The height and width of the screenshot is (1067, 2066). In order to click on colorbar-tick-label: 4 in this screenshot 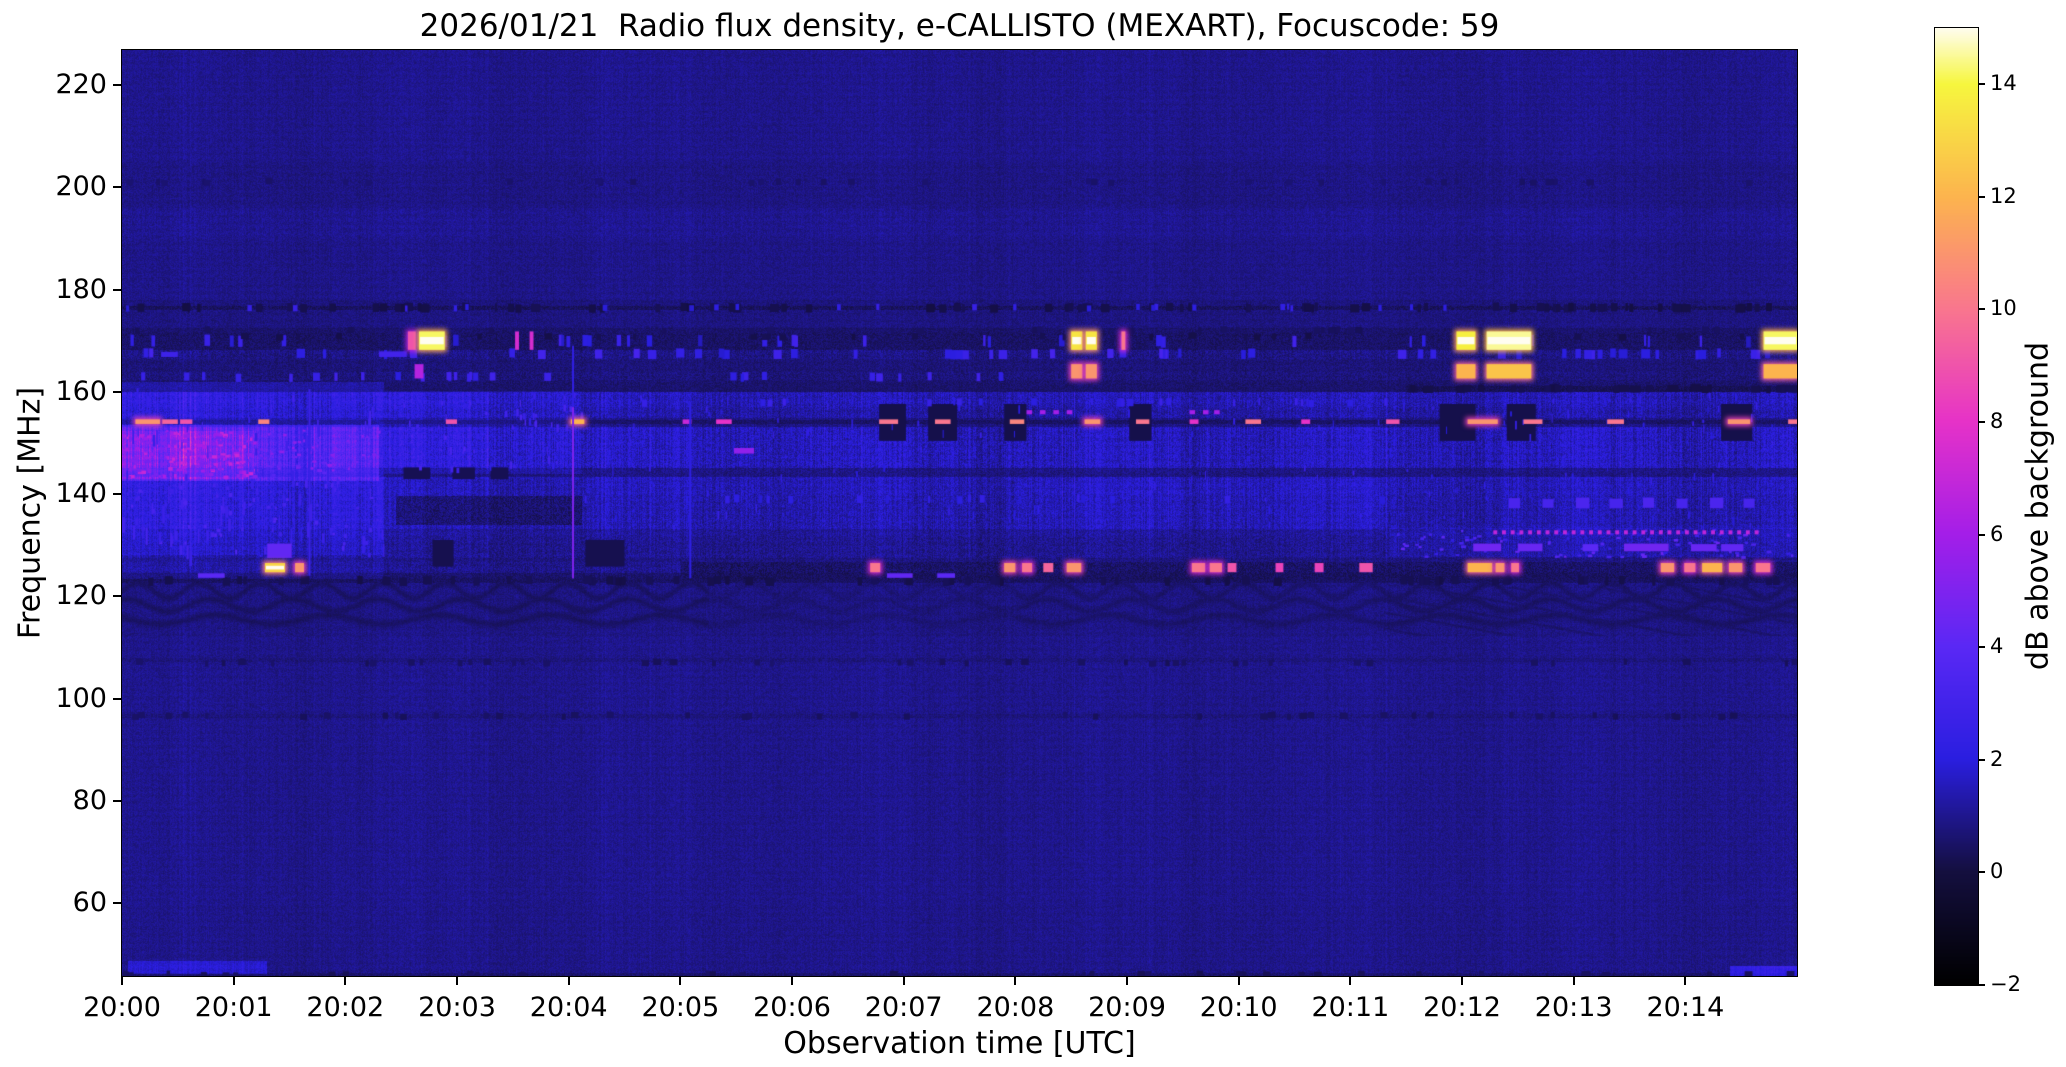, I will do `click(1997, 646)`.